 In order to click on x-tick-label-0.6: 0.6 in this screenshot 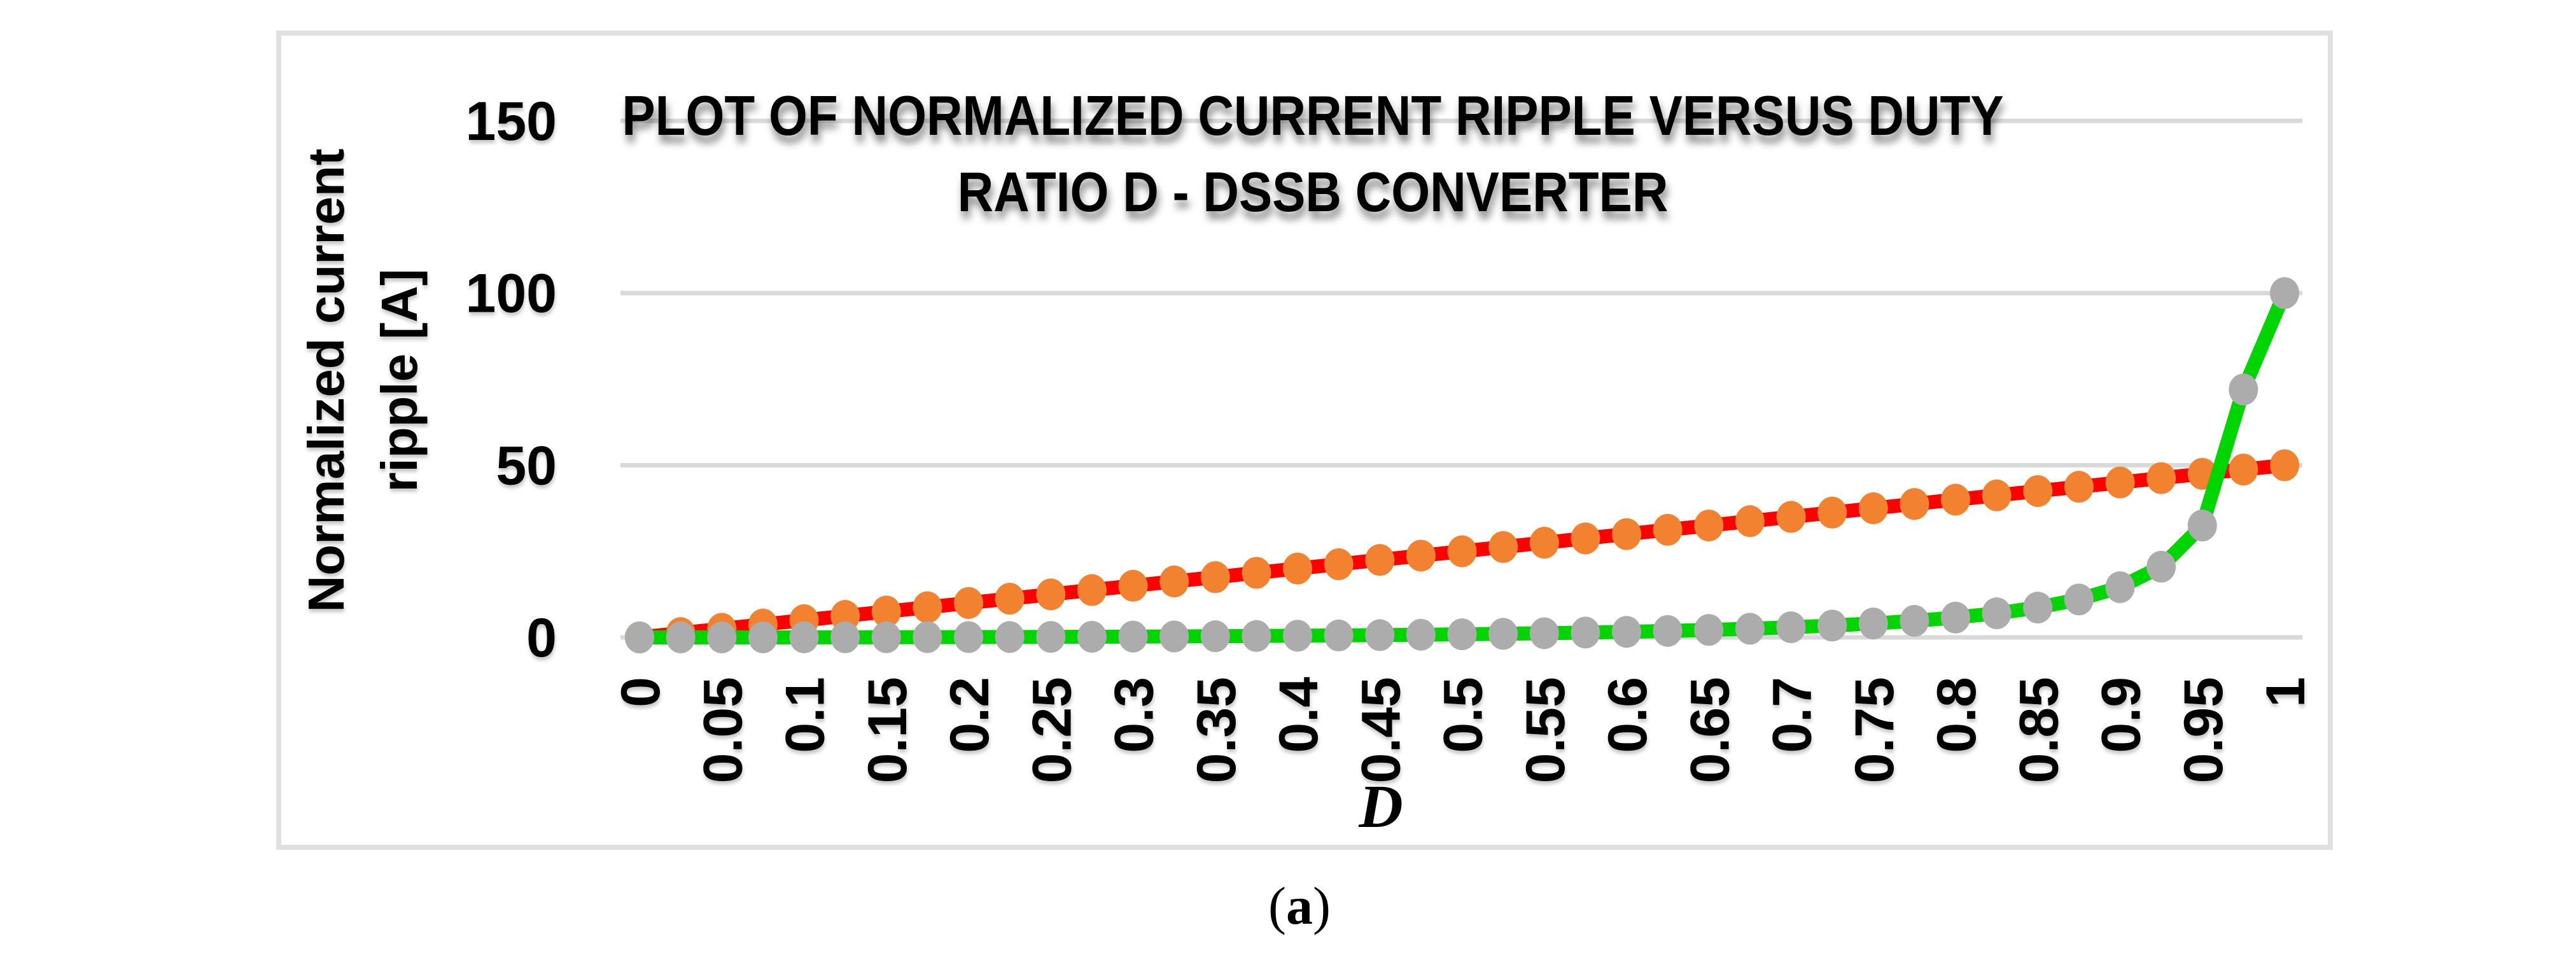, I will do `click(1627, 715)`.